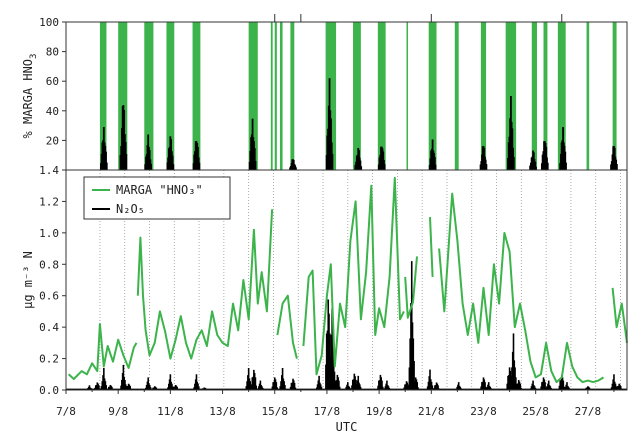 The image size is (629, 435). What do you see at coordinates (588, 411) in the screenshot?
I see `x-tick-label: 27/8` at bounding box center [588, 411].